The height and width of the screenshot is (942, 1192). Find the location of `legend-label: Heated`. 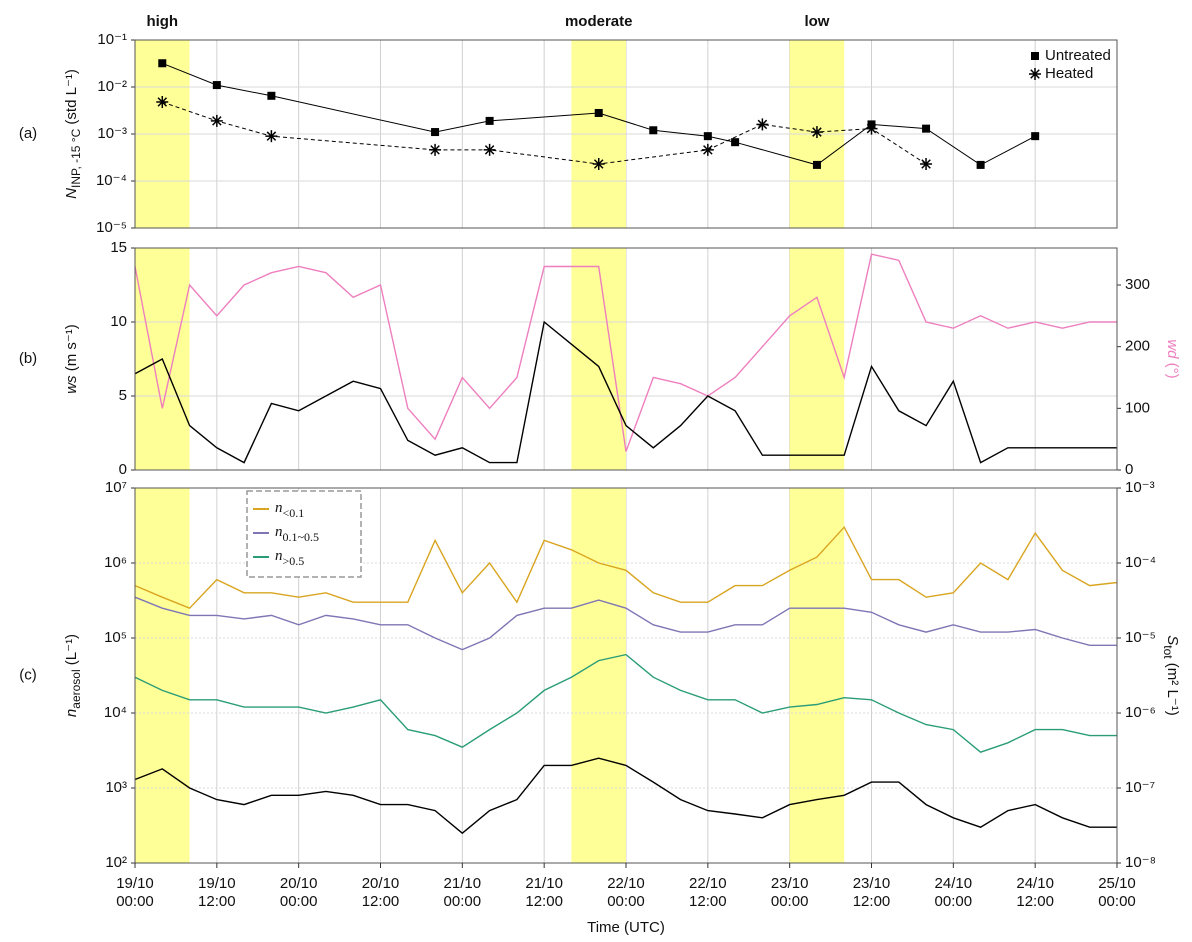

legend-label: Heated is located at coordinates (1069, 73).